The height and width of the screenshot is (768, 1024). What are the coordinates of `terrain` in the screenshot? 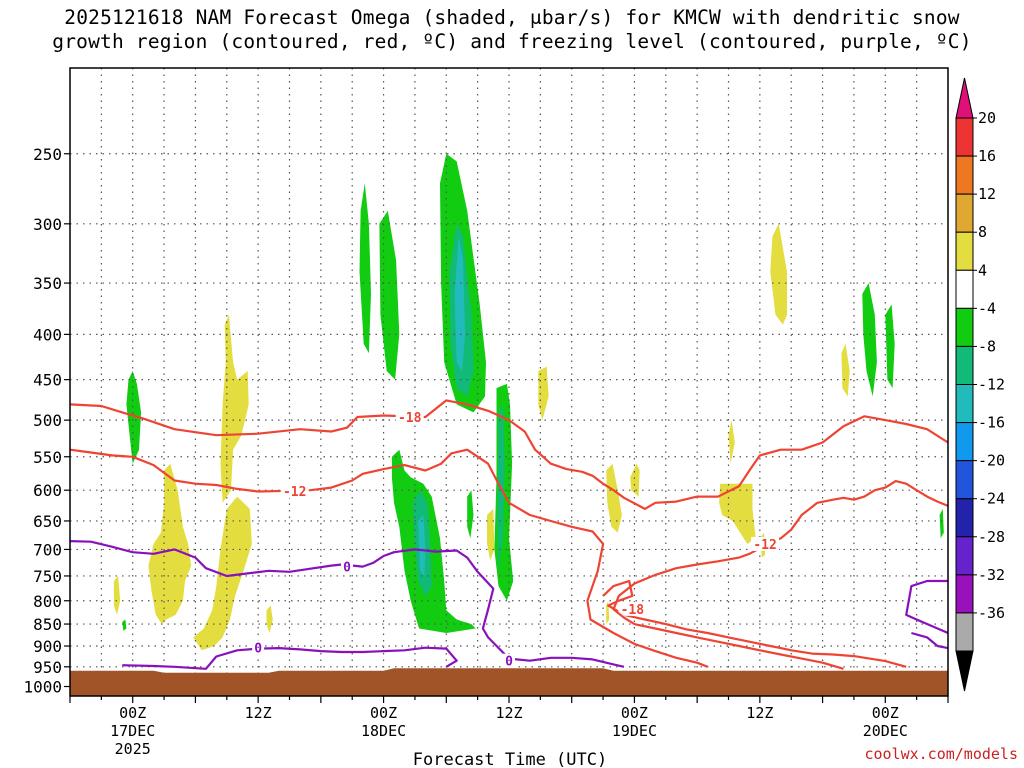 It's located at (509, 682).